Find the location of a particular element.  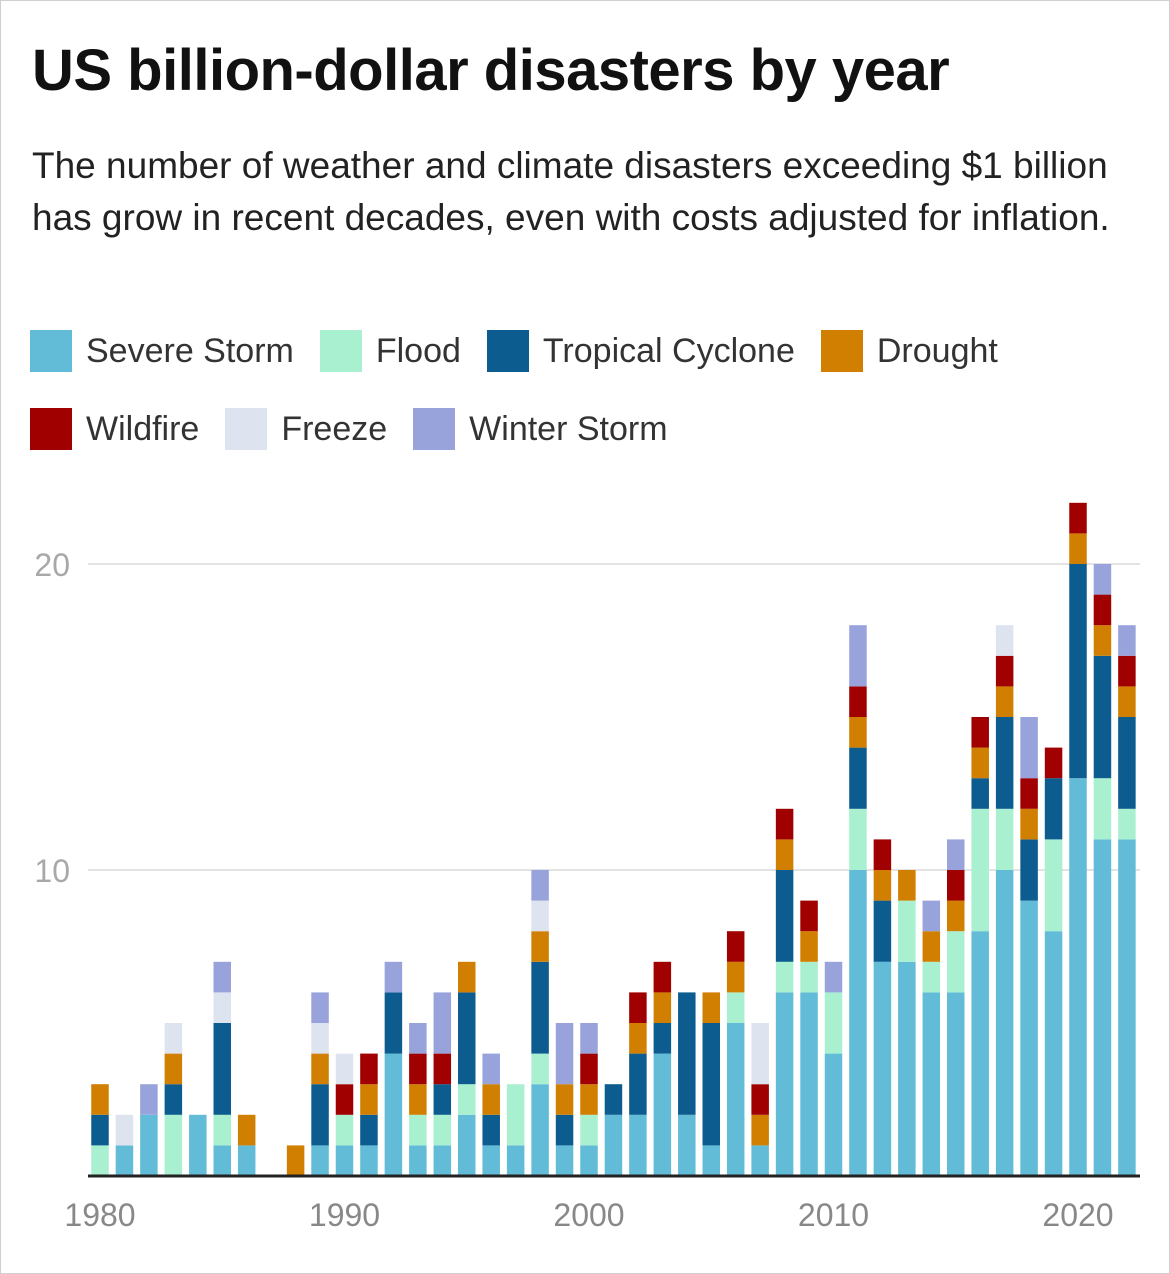

bar-2016-drought is located at coordinates (980, 763).